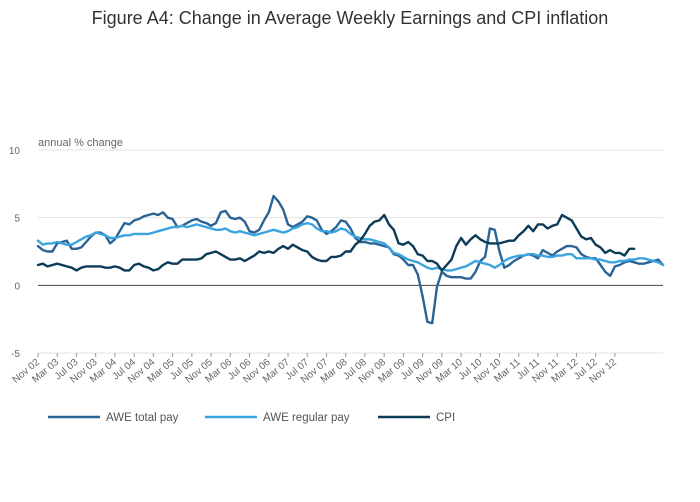 This screenshot has width=700, height=502. Describe the element at coordinates (80, 143) in the screenshot. I see `y-axis-label: annual % change` at that location.